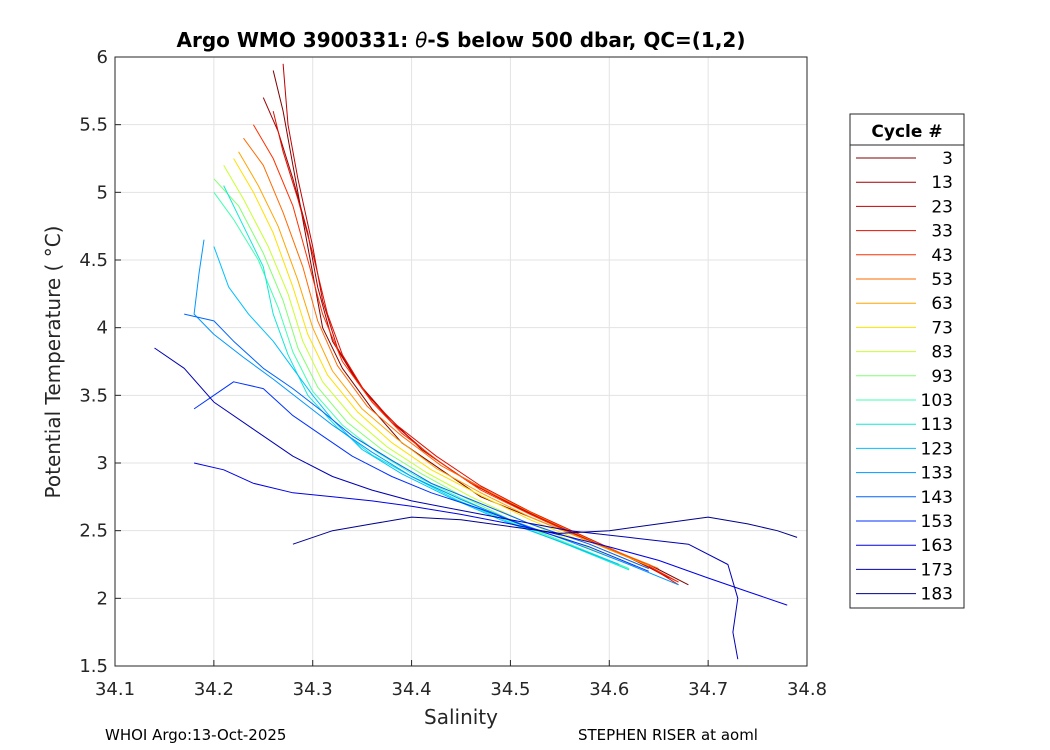  I want to click on y-tick-label: 6, so click(102, 57).